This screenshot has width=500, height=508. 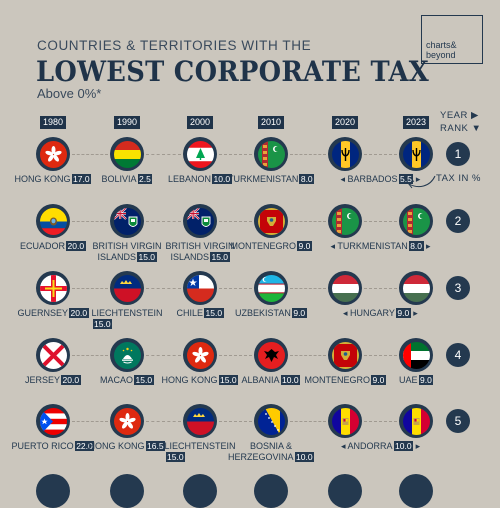 I want to click on country-label: ◂ TURKMENISTAN 8.0 ▸, so click(x=381, y=246).